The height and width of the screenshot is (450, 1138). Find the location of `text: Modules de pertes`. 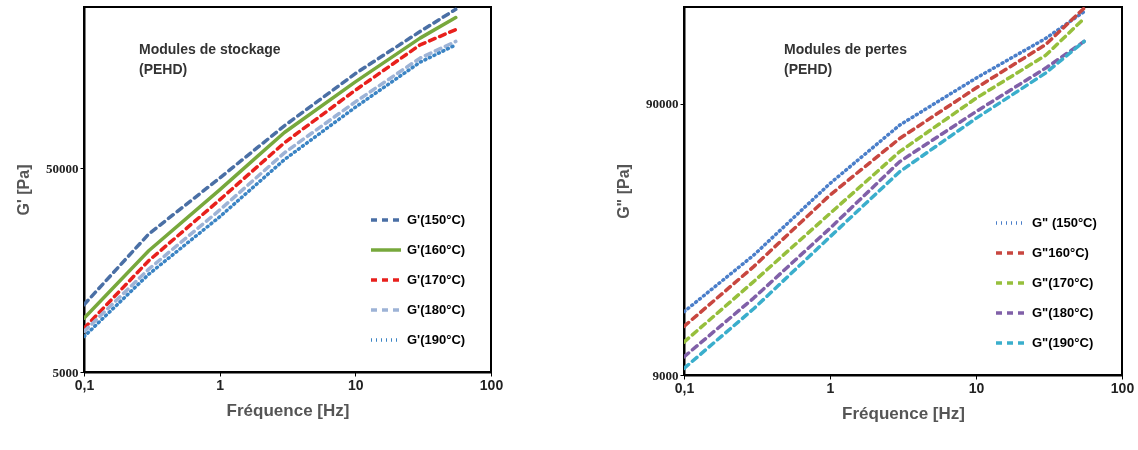

text: Modules de pertes is located at coordinates (846, 49).